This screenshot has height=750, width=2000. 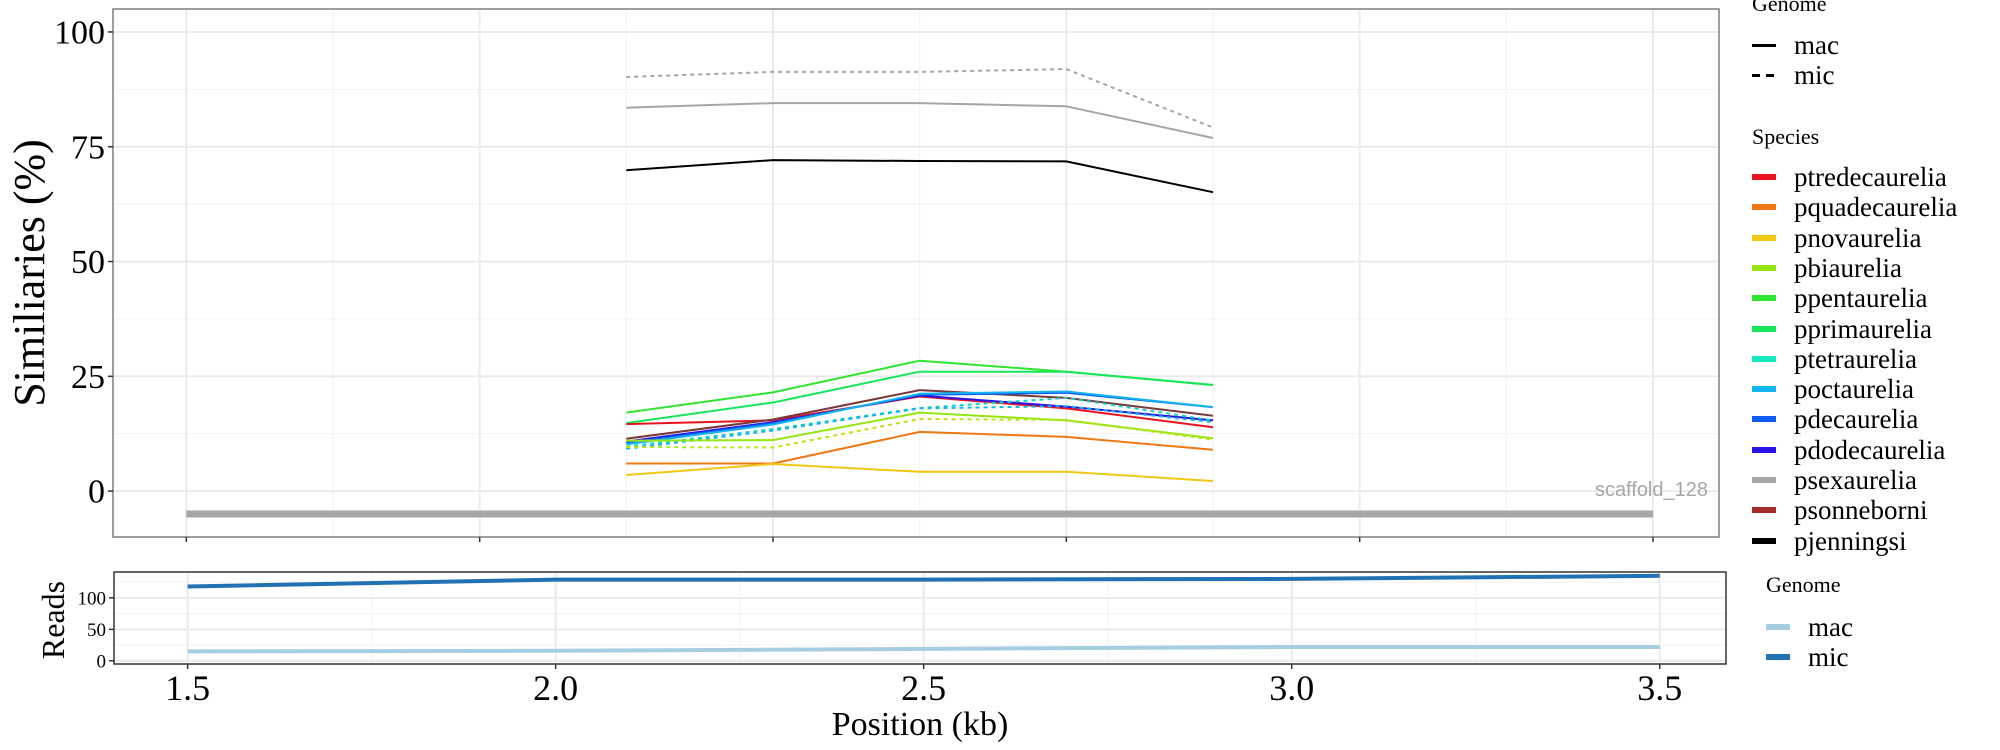 I want to click on x-tick-label: 2.5, so click(x=923, y=688).